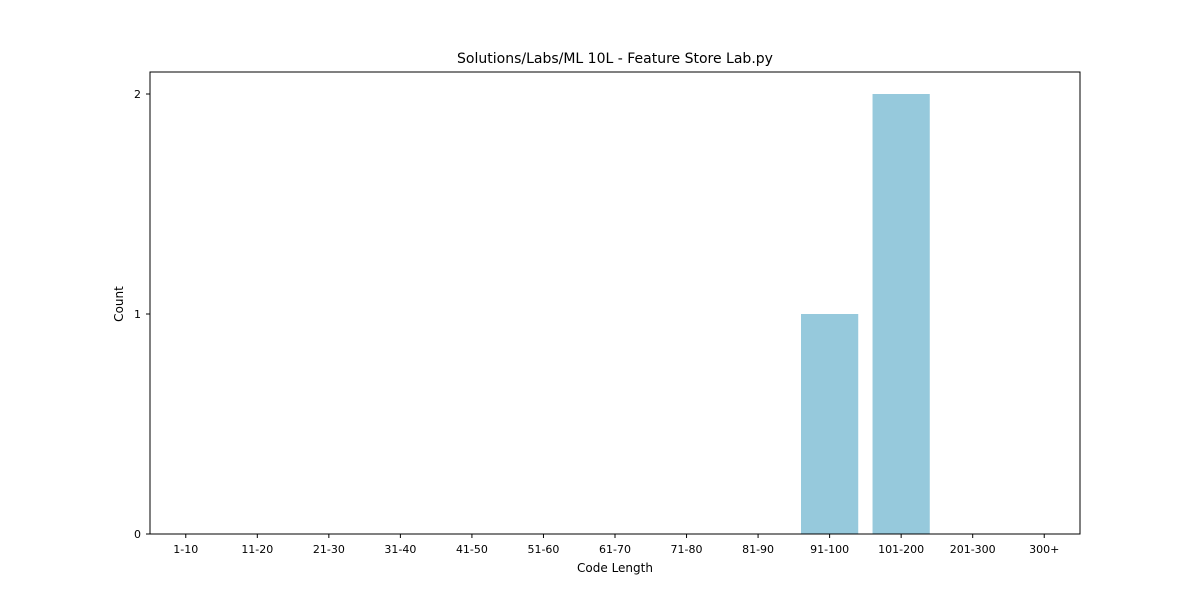  Describe the element at coordinates (615, 568) in the screenshot. I see `x-axis-label: Code Length` at that location.